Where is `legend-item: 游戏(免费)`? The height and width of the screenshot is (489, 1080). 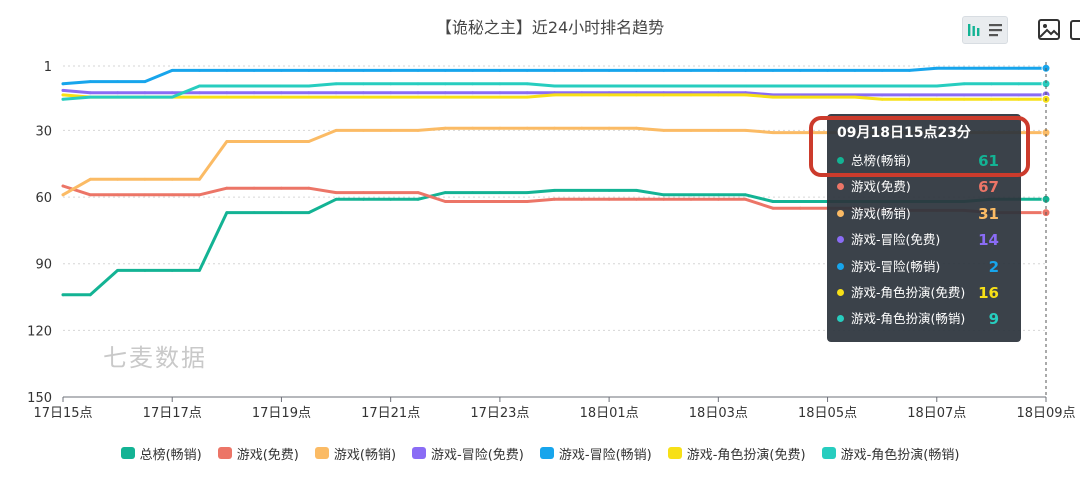
legend-item: 游戏(免费) is located at coordinates (258, 453).